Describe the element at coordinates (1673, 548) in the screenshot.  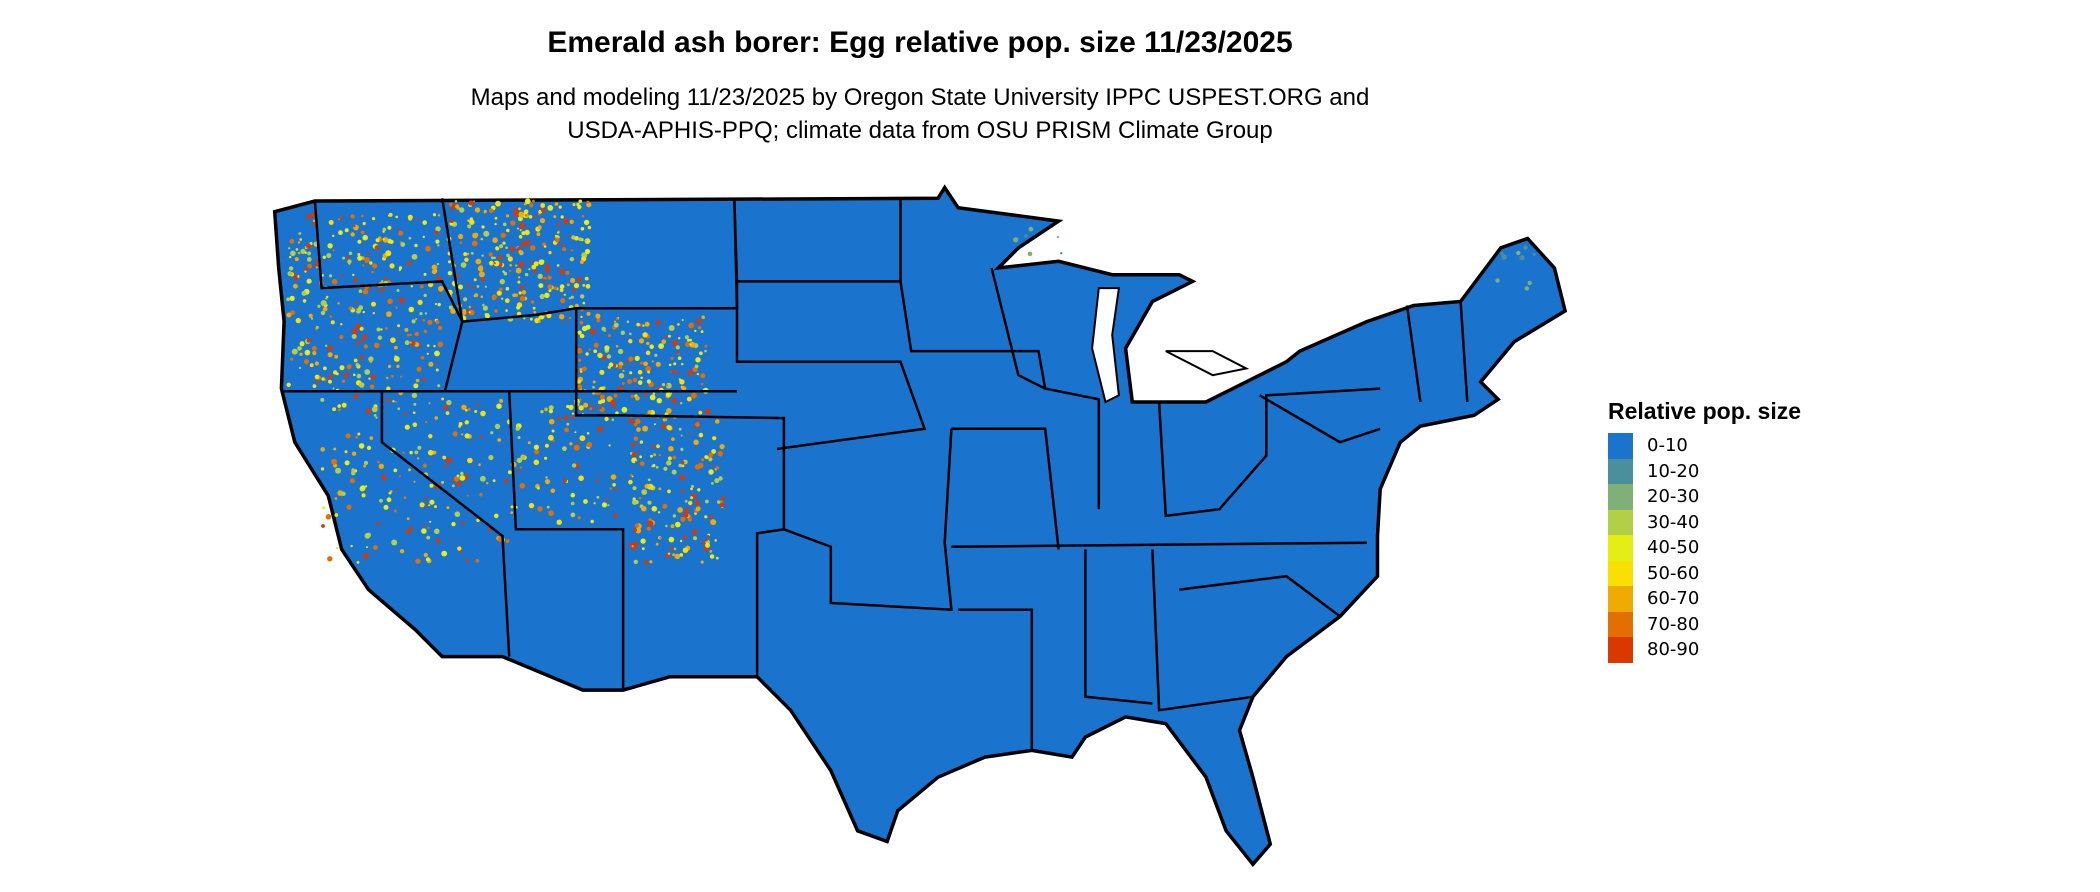
I see `legend-label: 40-50` at that location.